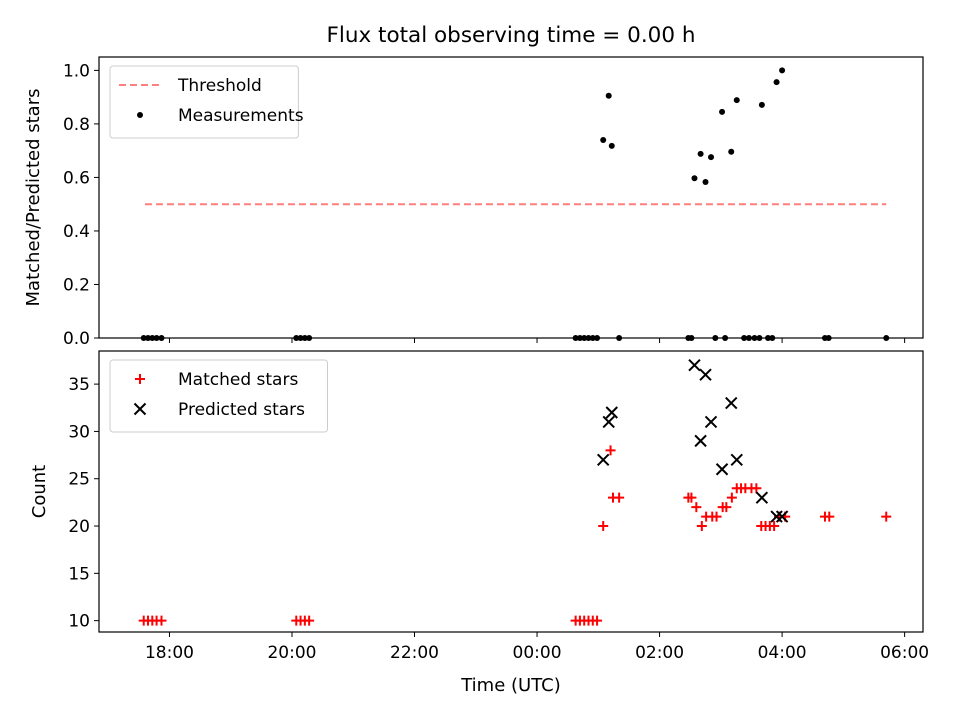 This screenshot has width=960, height=720. What do you see at coordinates (238, 380) in the screenshot?
I see `legend-matched-stars-label: Matched stars` at bounding box center [238, 380].